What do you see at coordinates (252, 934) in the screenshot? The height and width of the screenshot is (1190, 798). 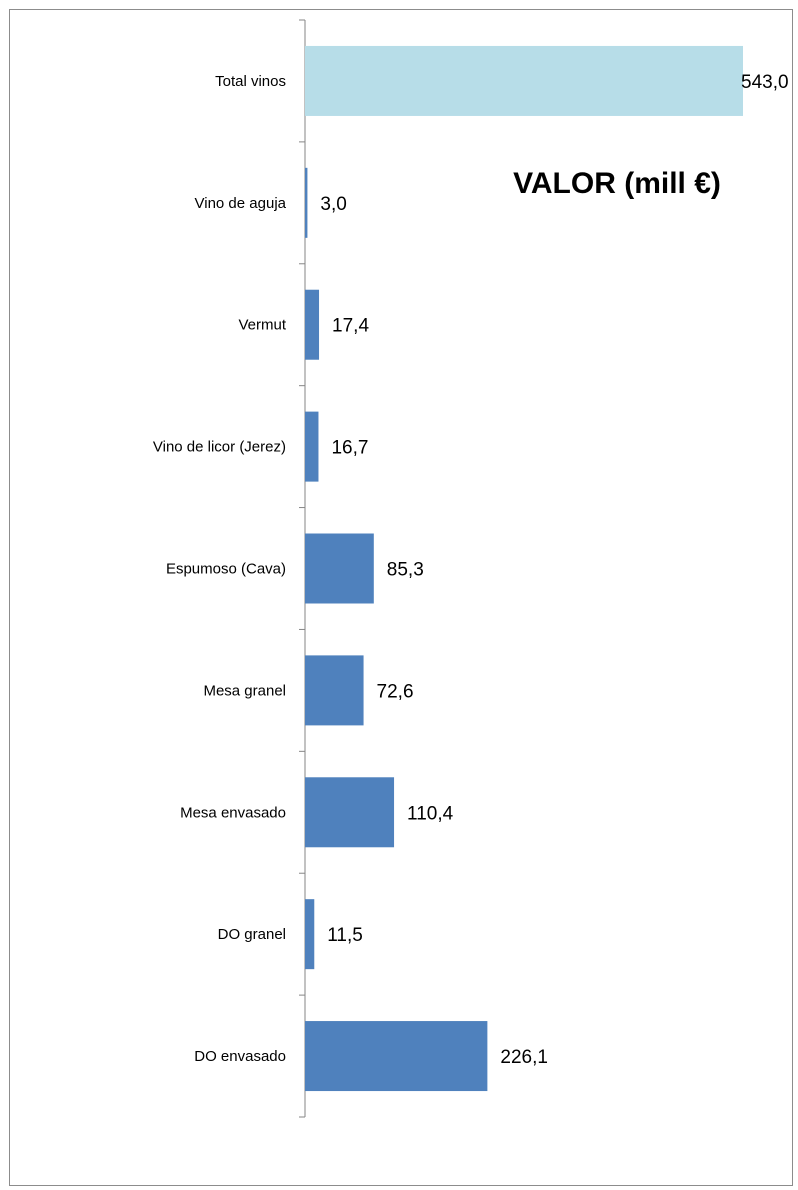 I see `category-label: DO granel` at bounding box center [252, 934].